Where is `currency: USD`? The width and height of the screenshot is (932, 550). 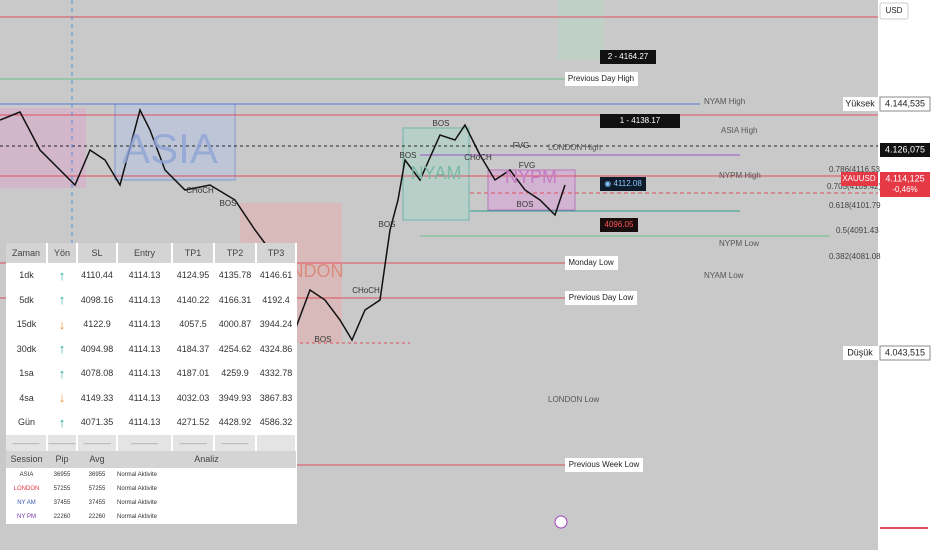 currency: USD is located at coordinates (894, 10).